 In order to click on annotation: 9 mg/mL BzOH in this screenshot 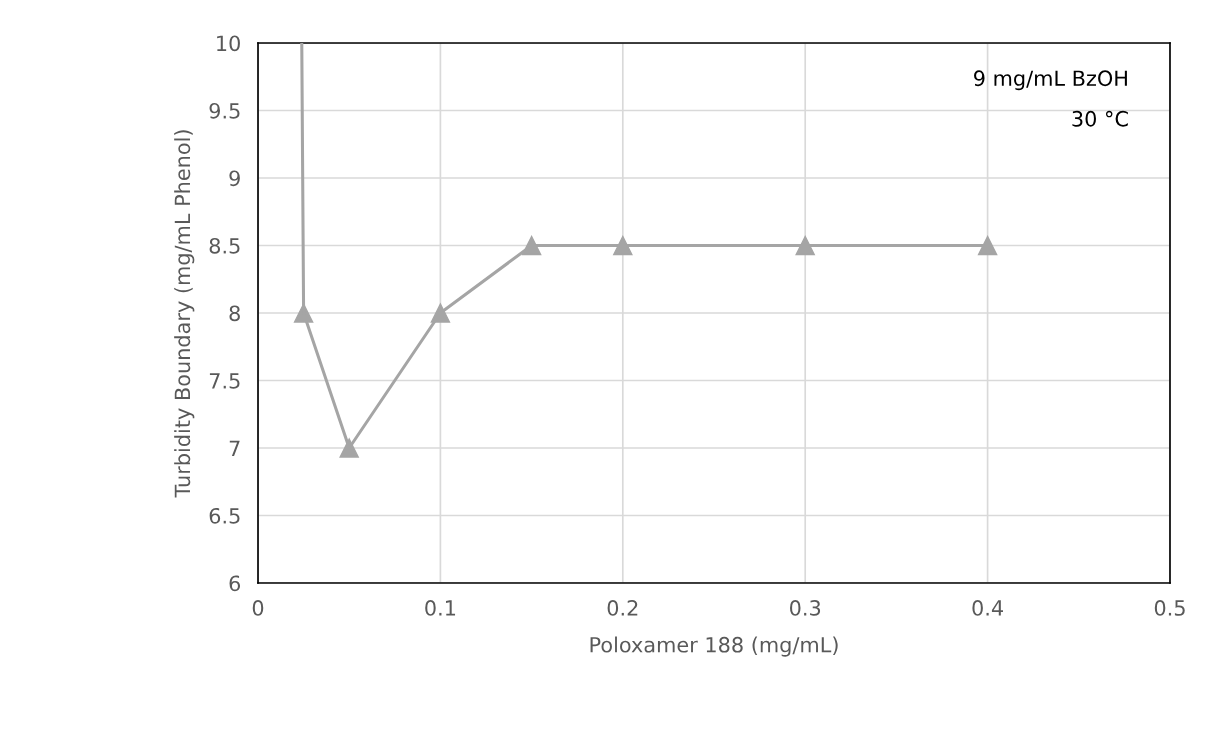, I will do `click(1050, 80)`.